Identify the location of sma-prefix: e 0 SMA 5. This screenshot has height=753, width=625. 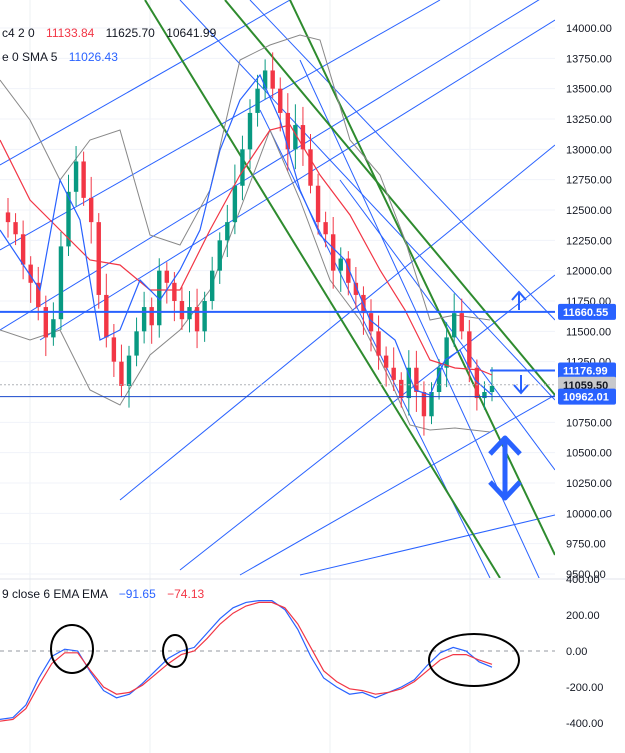
(30, 57).